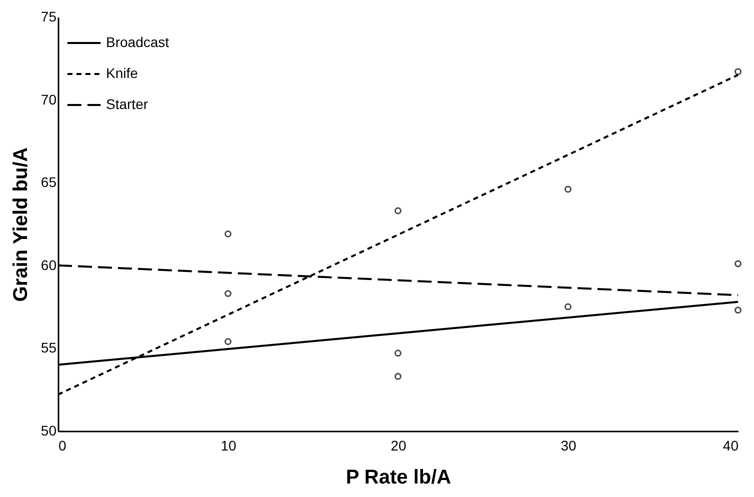  What do you see at coordinates (399, 477) in the screenshot?
I see `x-axis-title: P Rate lb/A` at bounding box center [399, 477].